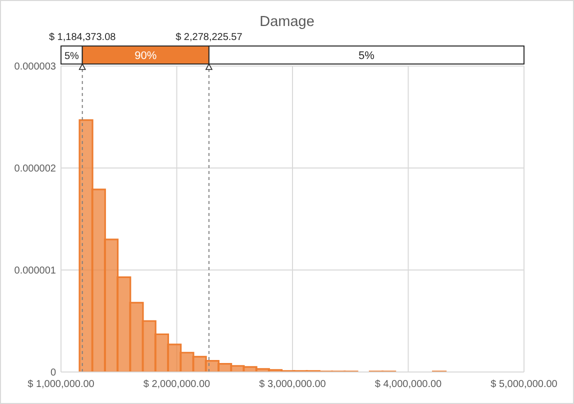  I want to click on y-tick-label: 0, so click(53, 373).